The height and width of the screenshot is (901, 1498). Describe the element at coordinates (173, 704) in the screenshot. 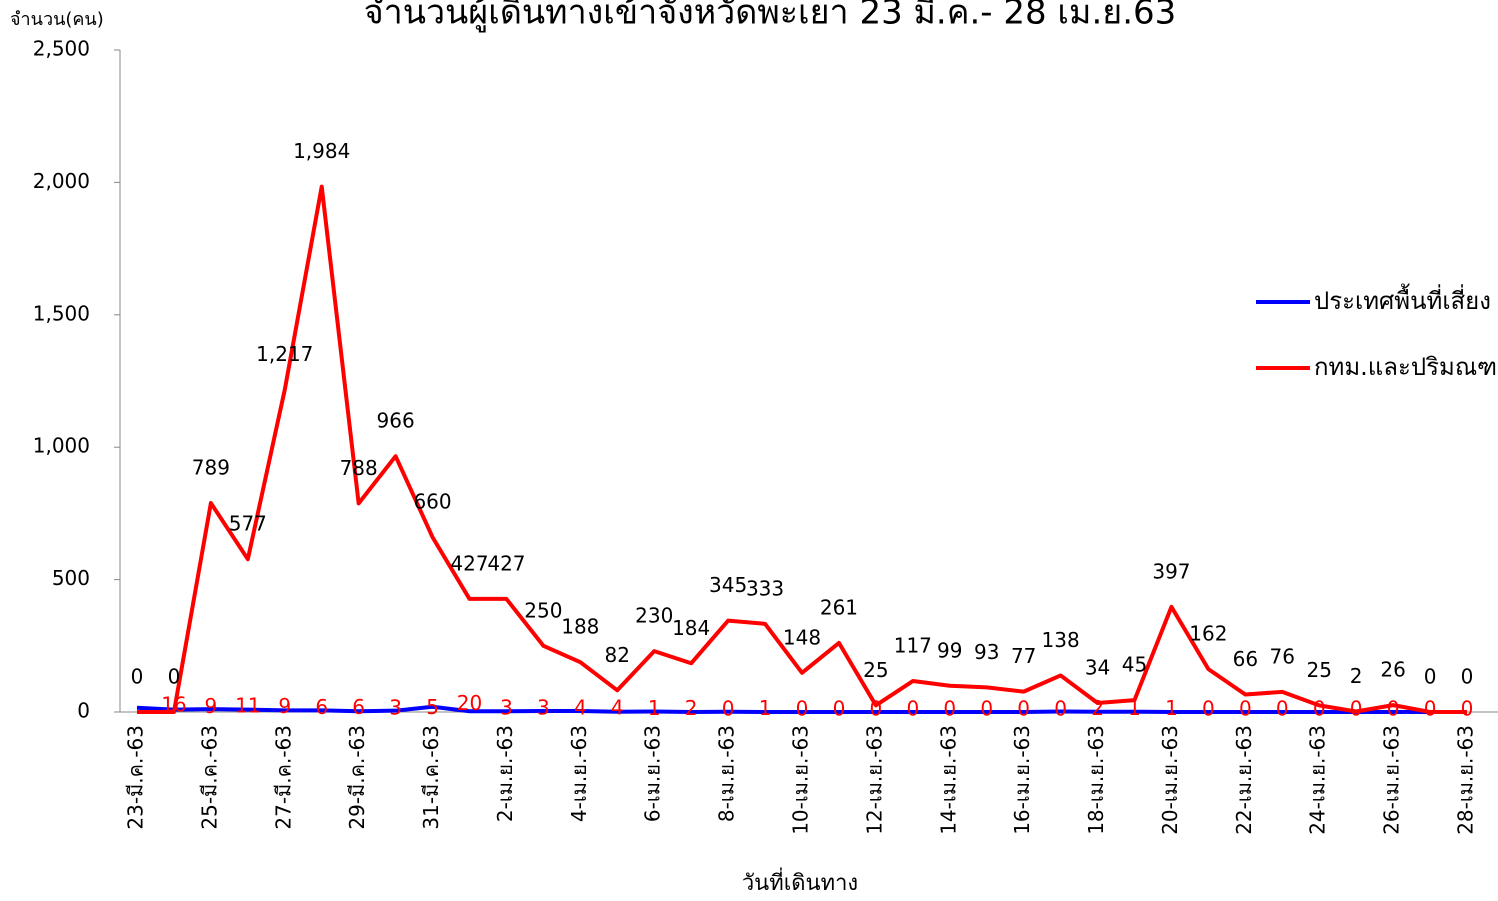

I see `data-label: 16` at that location.